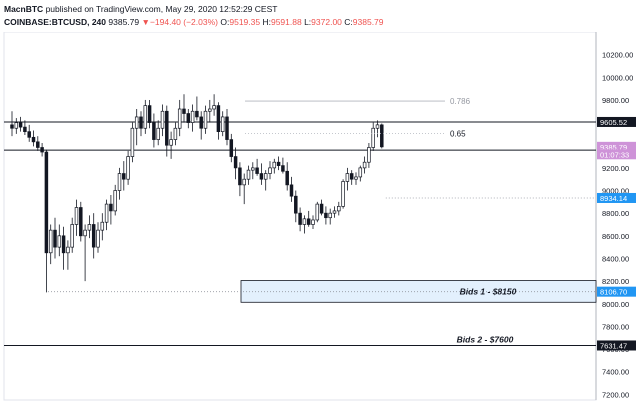  I want to click on price-change: −194.40 (−2.03%), so click(183, 22).